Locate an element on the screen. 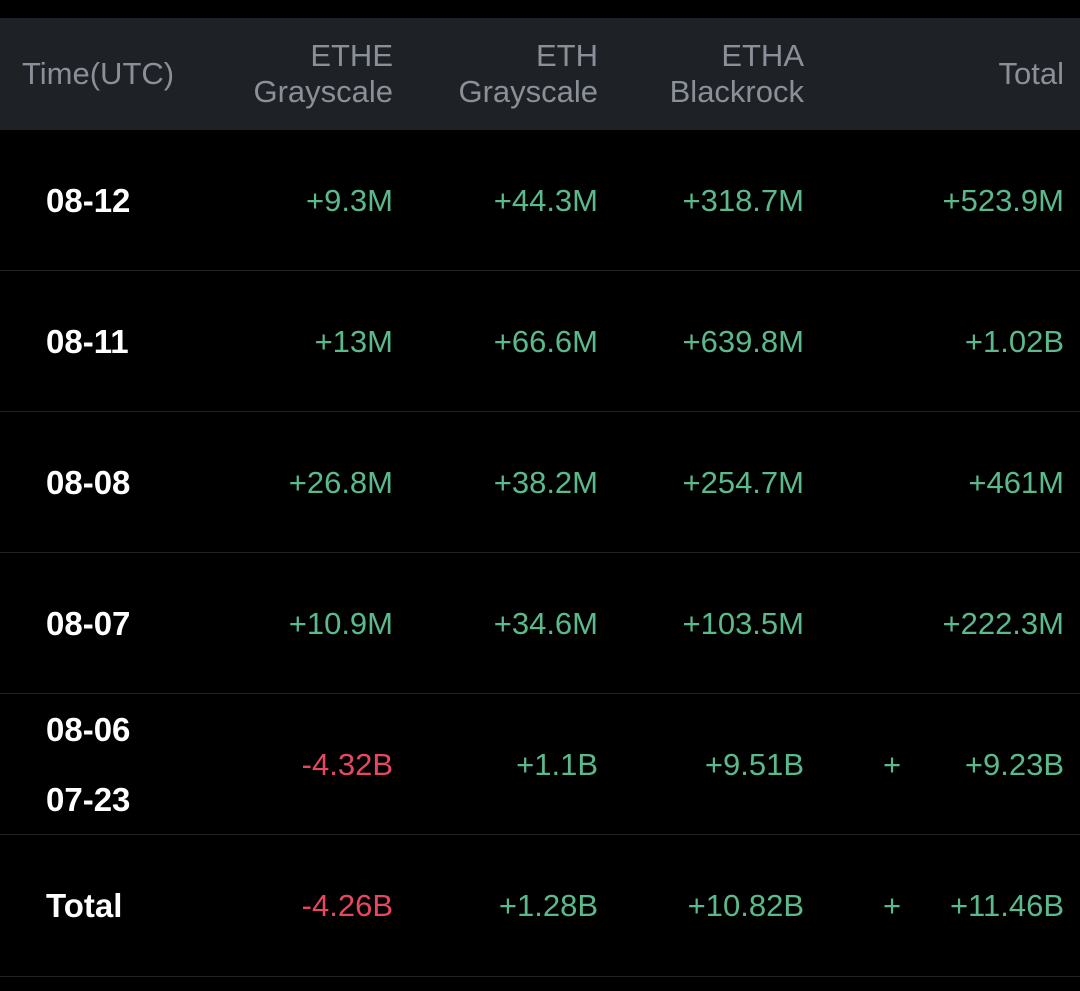  etha-flow-cell: +9.51B is located at coordinates (754, 764).